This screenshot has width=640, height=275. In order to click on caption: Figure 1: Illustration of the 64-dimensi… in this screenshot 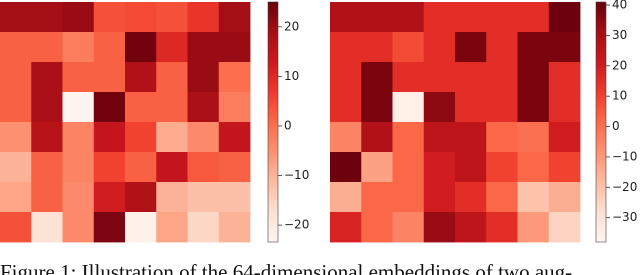, I will do `click(286, 267)`.